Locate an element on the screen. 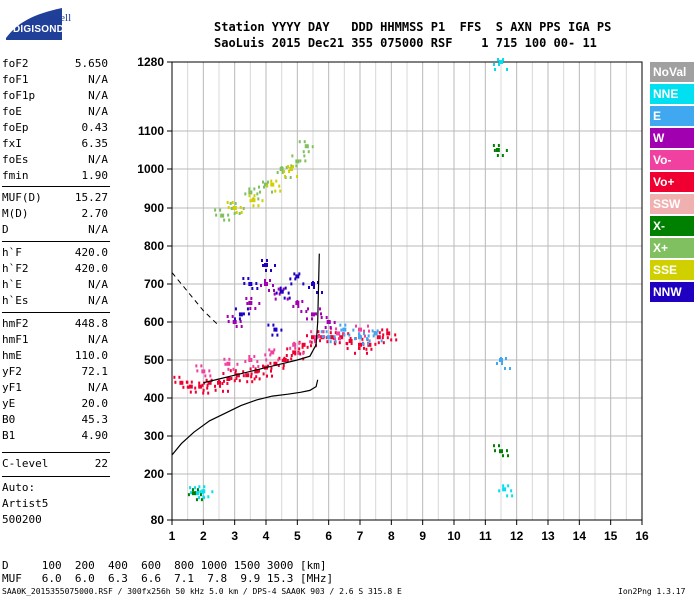 This screenshot has height=600, width=700. param-row: B1 4.90 is located at coordinates (55, 436).